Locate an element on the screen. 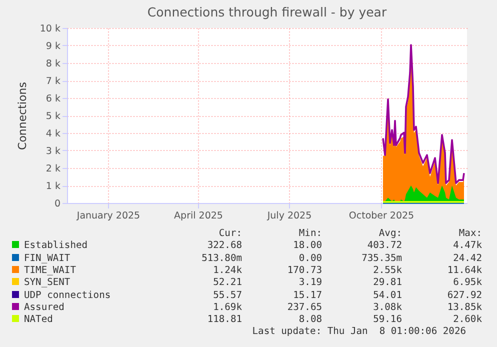 This screenshot has height=347, width=497. y-tick-label: 6 k is located at coordinates (53, 99).